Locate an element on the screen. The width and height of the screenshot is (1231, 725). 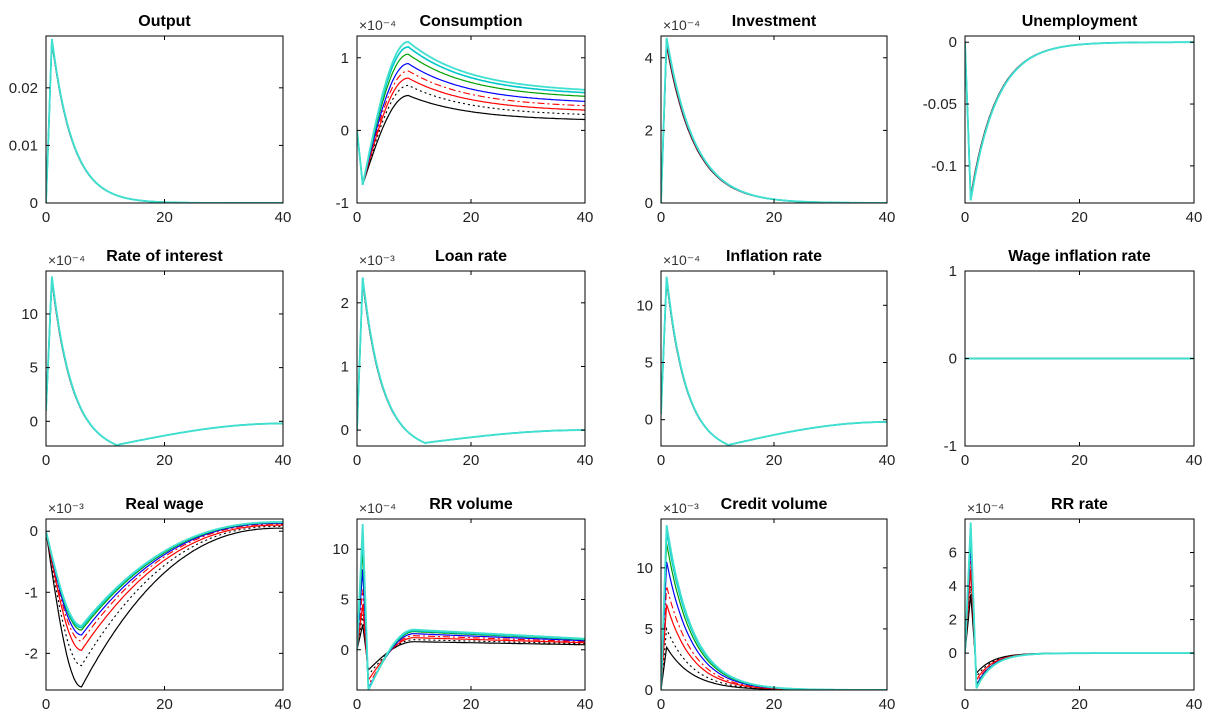
subplot-12: 0 20 40 0 2 4 6 ×10⁻⁴ RR rate is located at coordinates (1076, 604).